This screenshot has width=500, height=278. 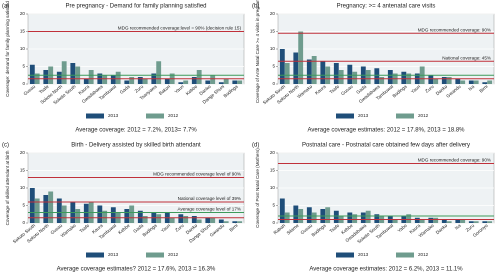 What do you see at coordinates (125, 89) in the screenshot?
I see `x-tick-label: Gada` at bounding box center [125, 89].